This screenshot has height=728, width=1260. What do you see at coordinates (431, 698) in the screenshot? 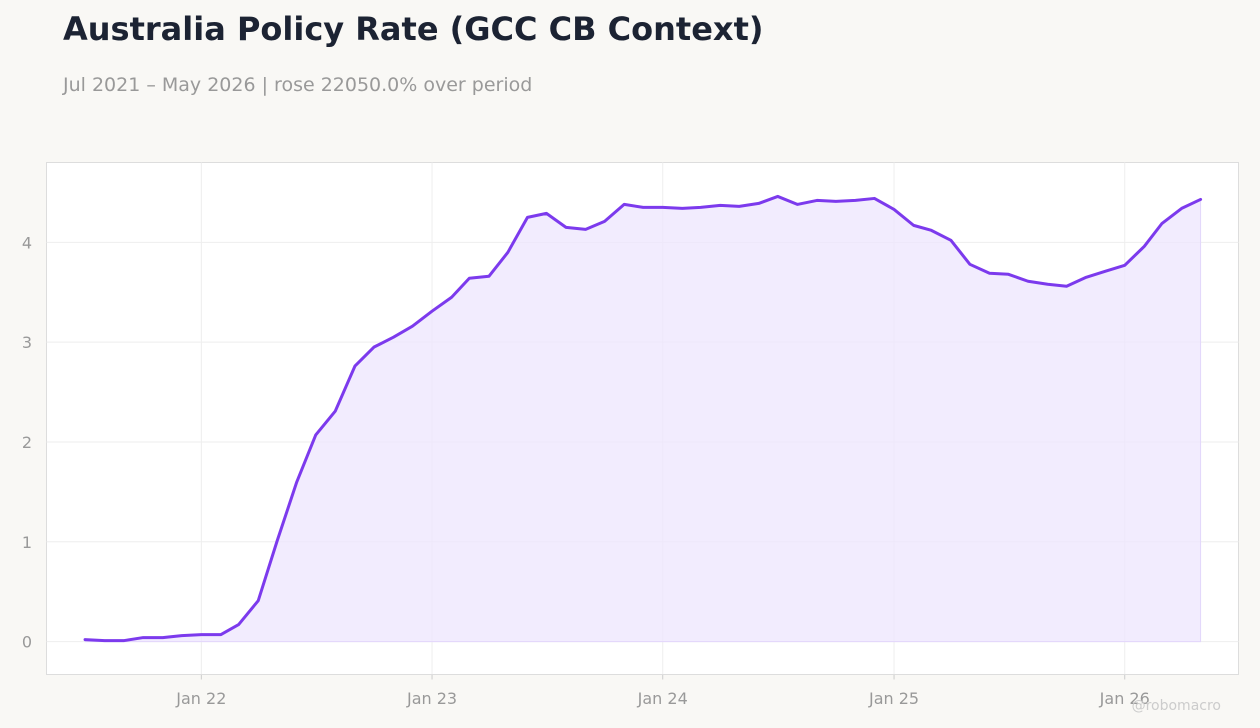
I see `x-tick-label-1: Jan 23` at bounding box center [431, 698].